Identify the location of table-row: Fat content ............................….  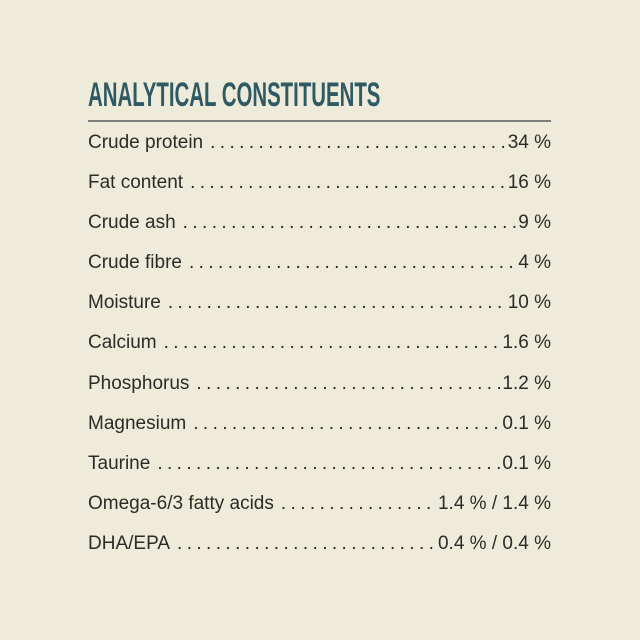
(319, 183).